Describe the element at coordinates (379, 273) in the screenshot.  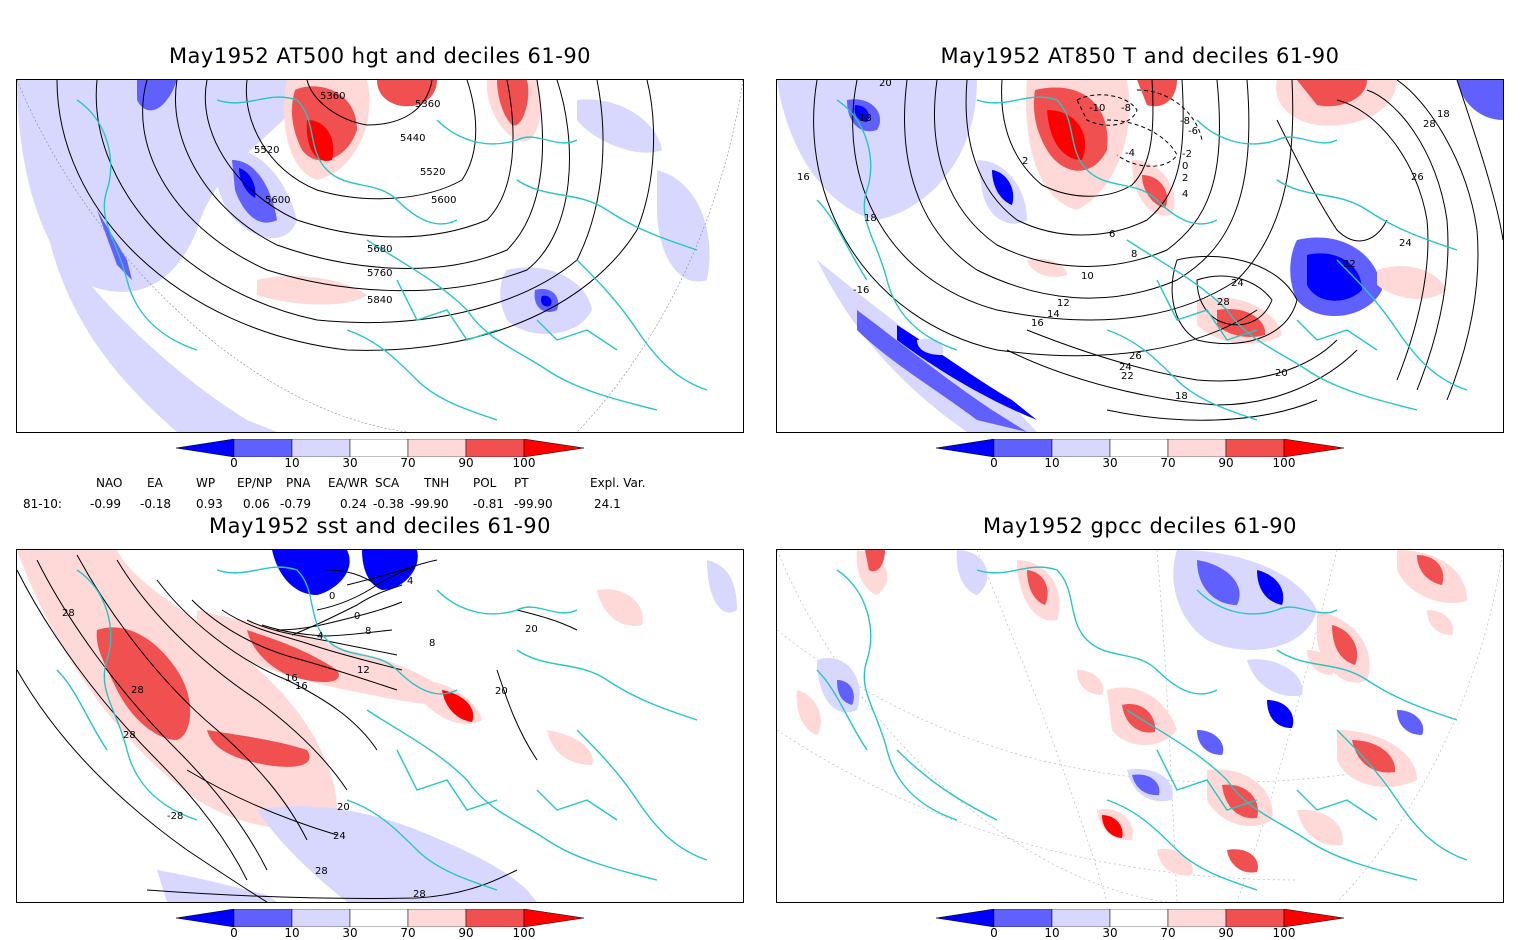
I see `contour-label: 5760` at that location.